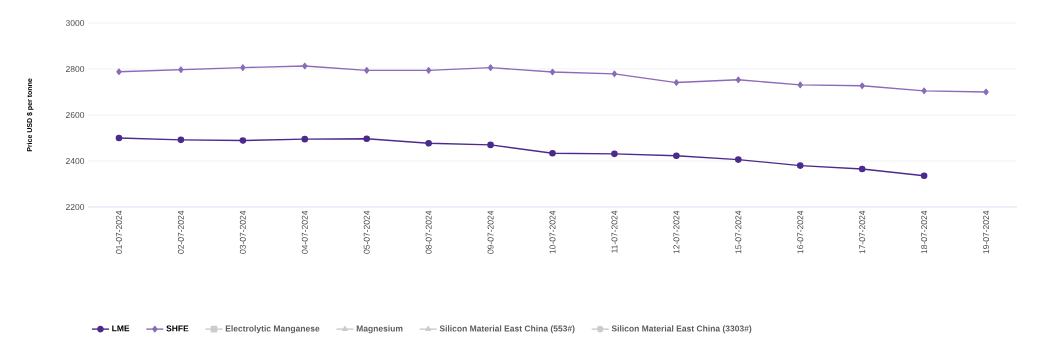 The height and width of the screenshot is (340, 1040). Describe the element at coordinates (676, 232) in the screenshot. I see `x-tick-label: 12-07-2024` at that location.